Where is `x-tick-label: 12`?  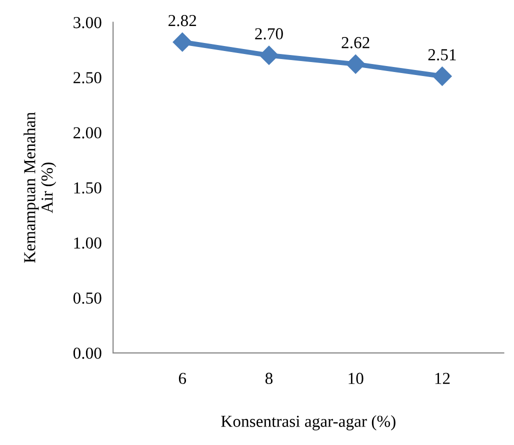
x-tick-label: 12 is located at coordinates (442, 378).